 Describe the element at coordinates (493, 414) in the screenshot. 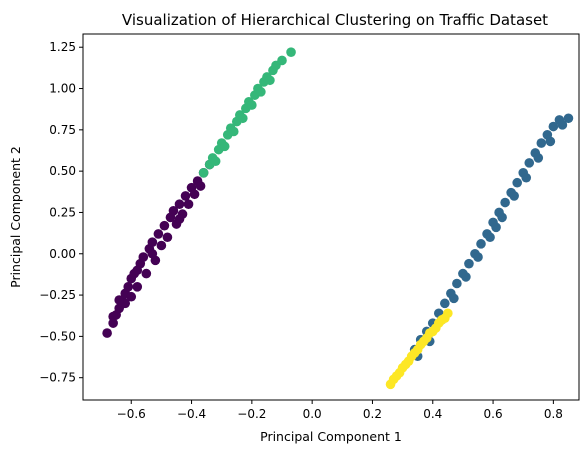

I see `x-tick-label: 0.6` at that location.